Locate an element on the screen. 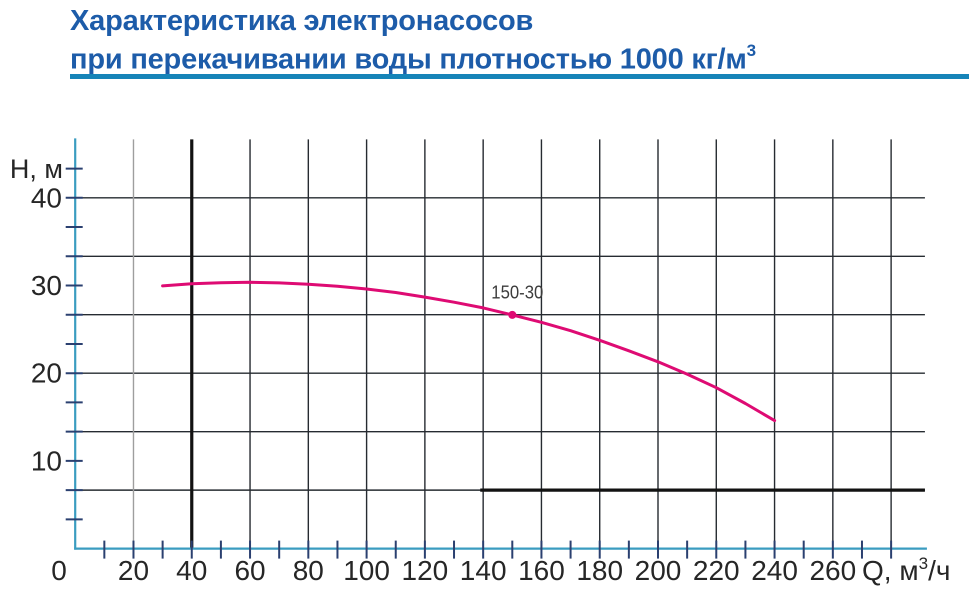  y-axis-unit-label: Н, м is located at coordinates (36, 169).